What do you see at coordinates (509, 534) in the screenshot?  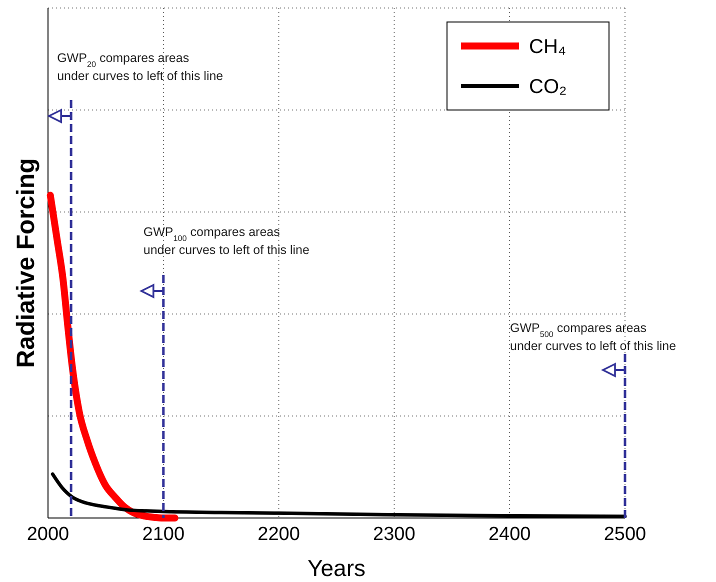 I see `x-tick-label: 2400` at bounding box center [509, 534].